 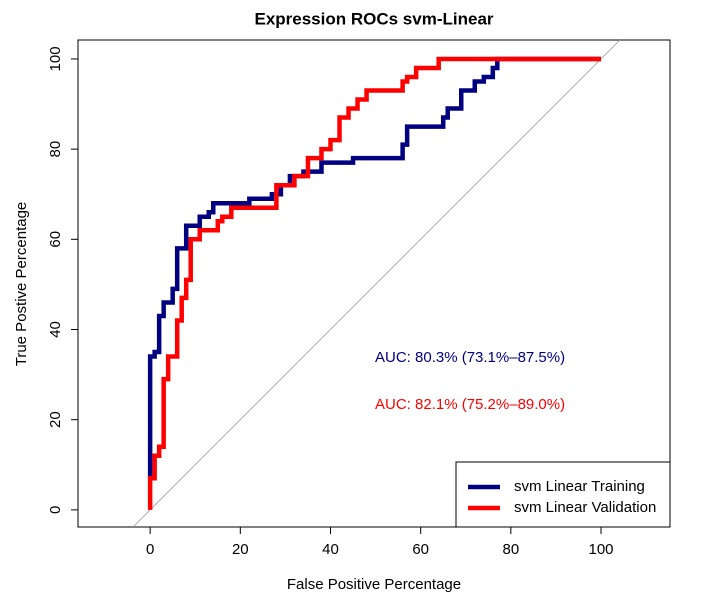 What do you see at coordinates (510, 549) in the screenshot?
I see `x-tick-label: 80` at bounding box center [510, 549].